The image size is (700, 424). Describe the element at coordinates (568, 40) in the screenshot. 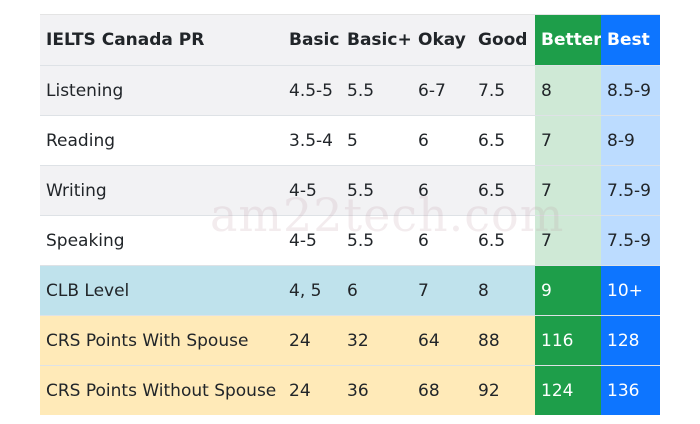

I see `column-header-better: Better` at that location.